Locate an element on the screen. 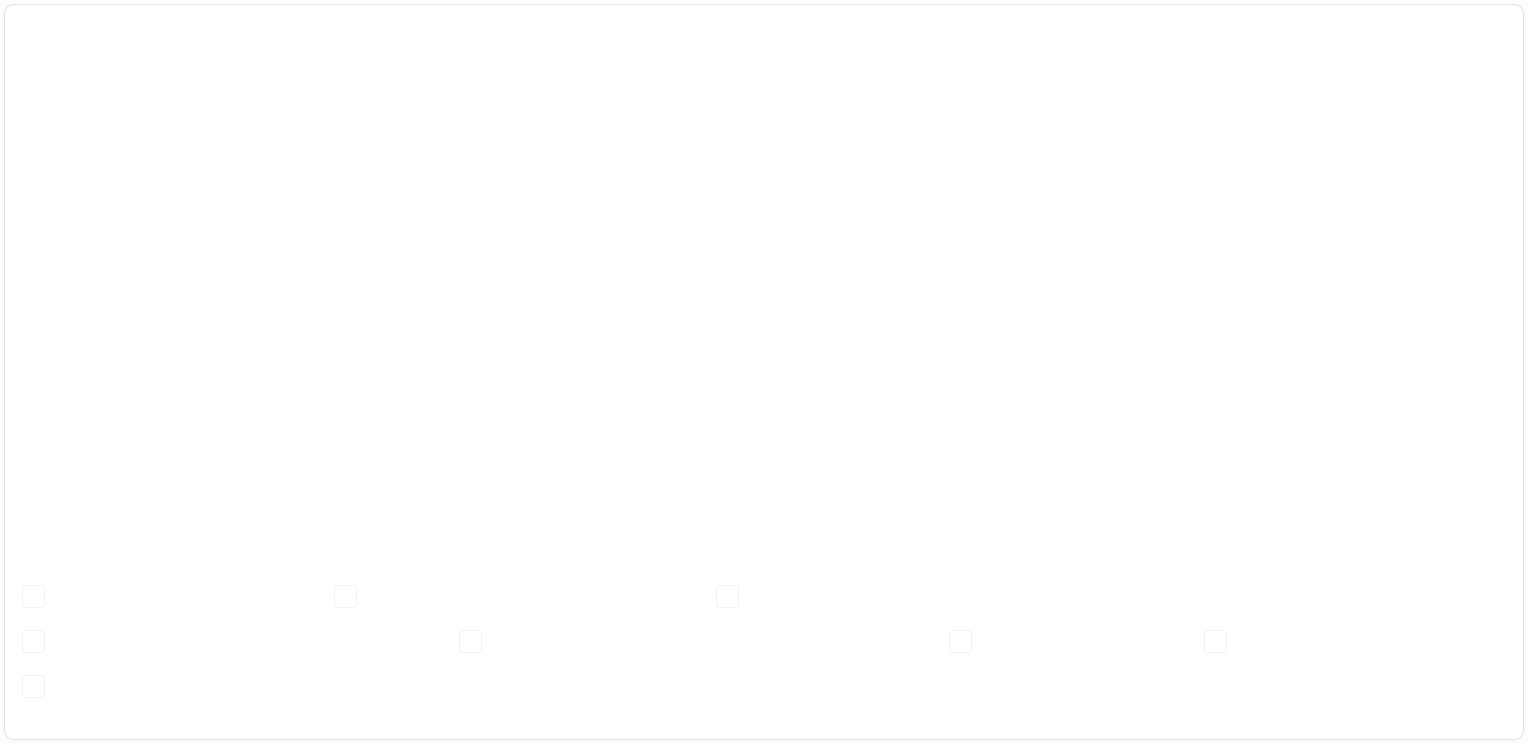 The image size is (1528, 744). legend-swatch-read-within-uncertainty is located at coordinates (470, 641).